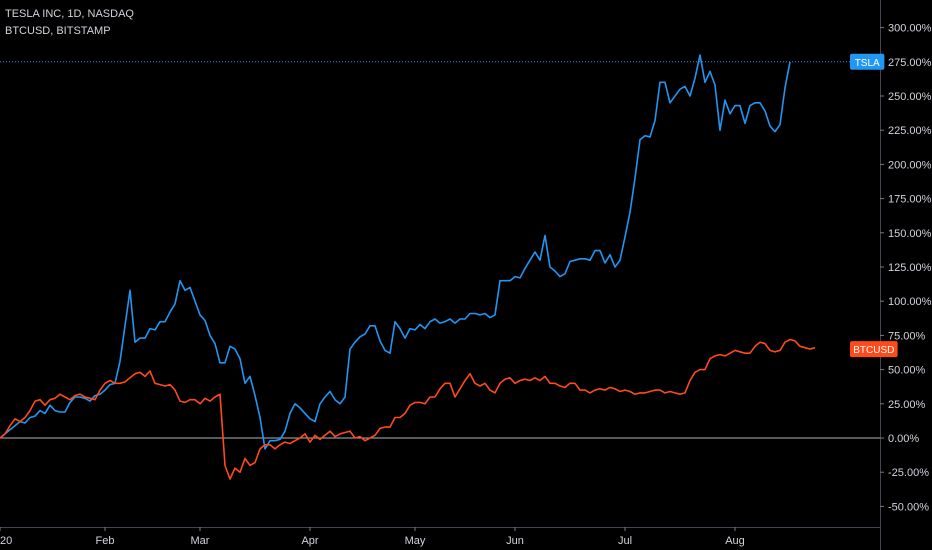 Image resolution: width=932 pixels, height=550 pixels. What do you see at coordinates (910, 97) in the screenshot?
I see `y-tick-label: 250.00%` at bounding box center [910, 97].